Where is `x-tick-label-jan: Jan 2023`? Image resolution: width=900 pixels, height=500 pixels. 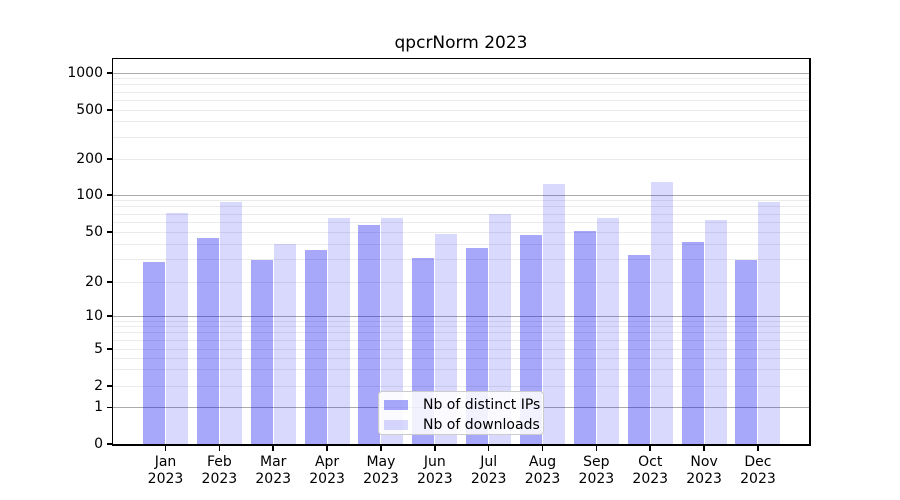 x-tick-label-jan: Jan 2023 is located at coordinates (165, 470).